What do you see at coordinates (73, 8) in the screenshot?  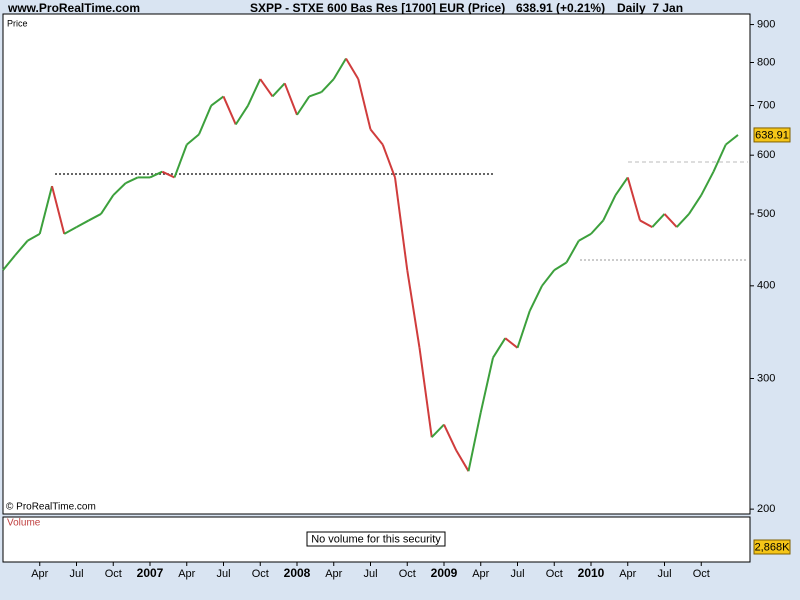 I see `source: www.ProRealTime.com` at bounding box center [73, 8].